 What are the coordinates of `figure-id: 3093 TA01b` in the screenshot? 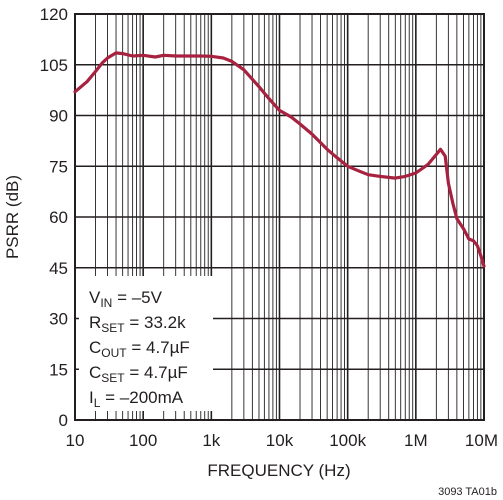 It's located at (467, 492).